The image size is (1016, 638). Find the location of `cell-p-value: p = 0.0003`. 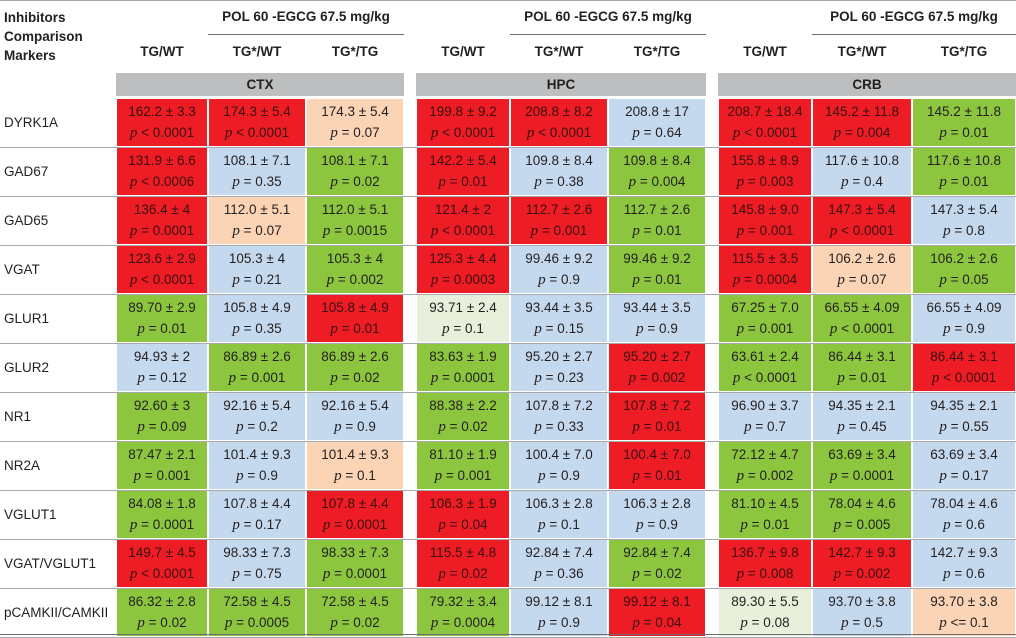

cell-p-value: p = 0.0003 is located at coordinates (463, 280).